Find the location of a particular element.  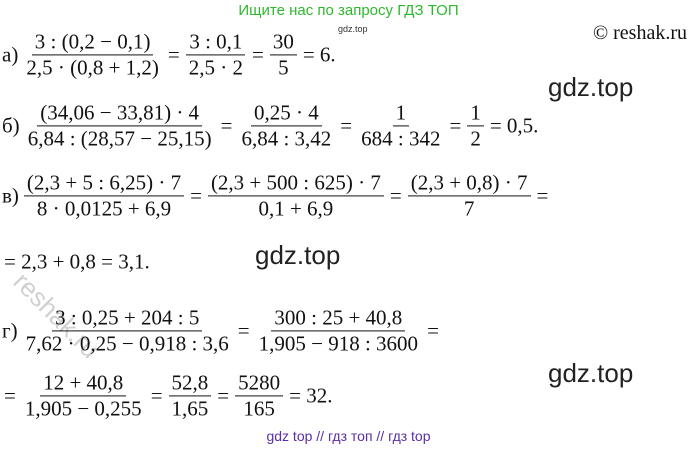

numerator: (2,3 + 500 : 625) · 7 is located at coordinates (295, 184).